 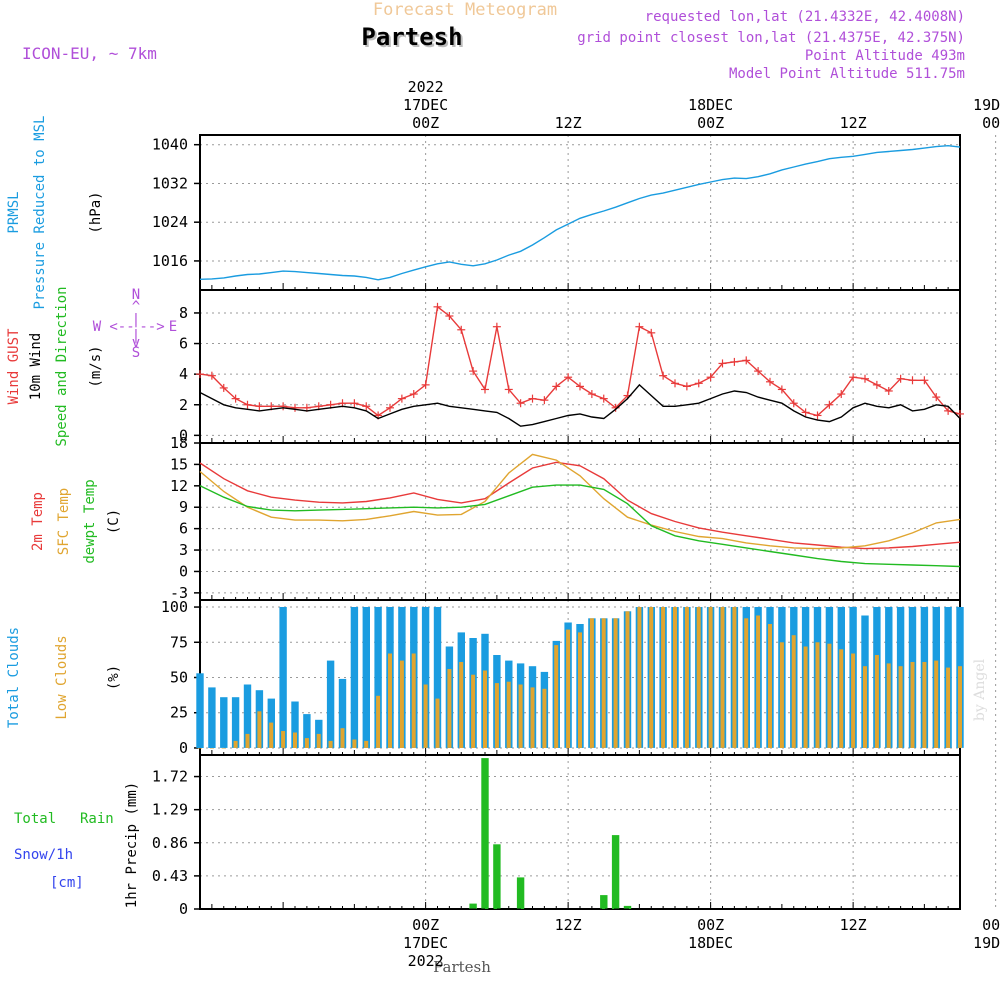 I want to click on time-label-top-0-1: 17DEC, so click(x=425, y=105).